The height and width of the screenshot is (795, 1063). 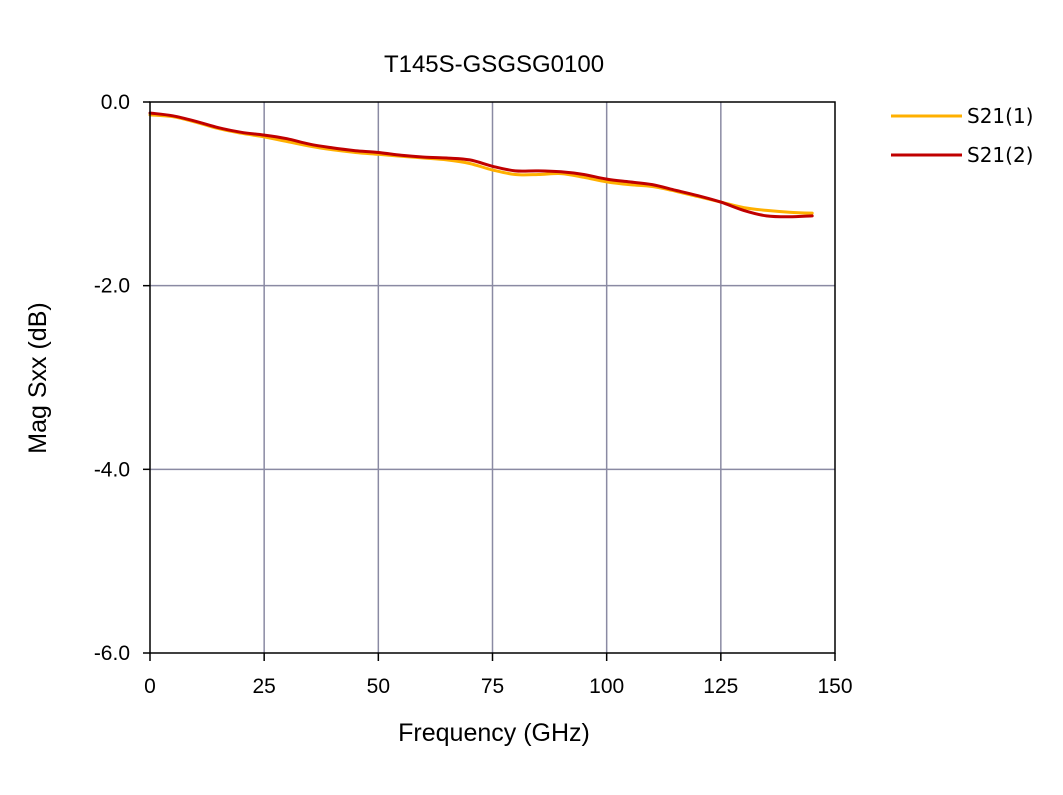 I want to click on legend: S21(1) S21(2), so click(x=962, y=135).